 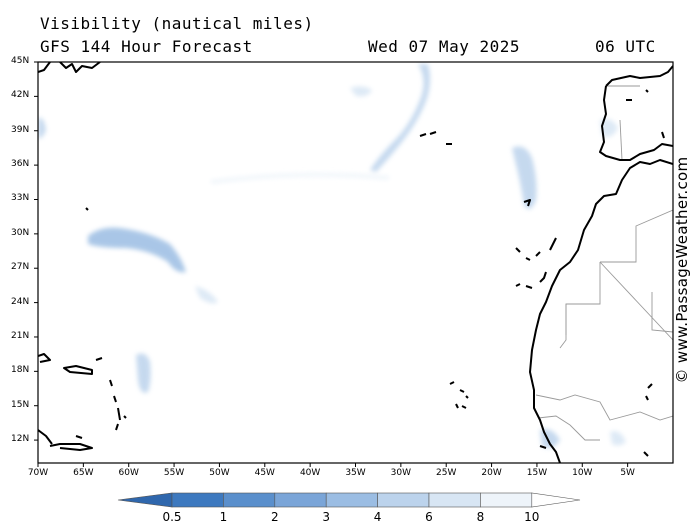 What do you see at coordinates (20, 404) in the screenshot?
I see `lat-label: 15N` at bounding box center [20, 404].